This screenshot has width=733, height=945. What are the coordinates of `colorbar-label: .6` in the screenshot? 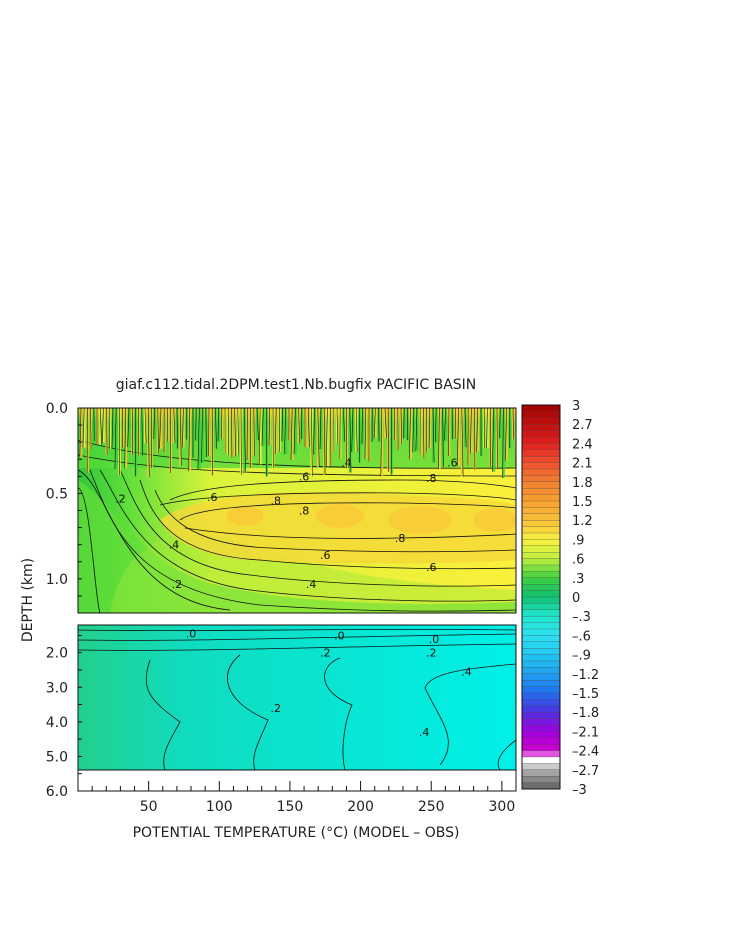 It's located at (578, 560).